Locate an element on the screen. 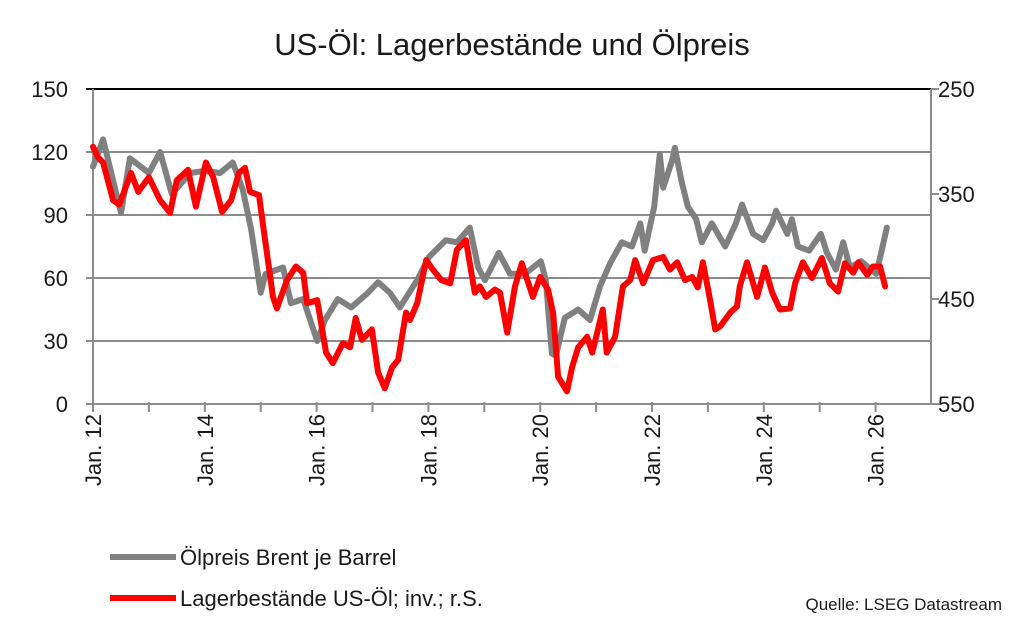 Image resolution: width=1024 pixels, height=626 pixels. x-tick-label: Jan. 16 is located at coordinates (317, 450).